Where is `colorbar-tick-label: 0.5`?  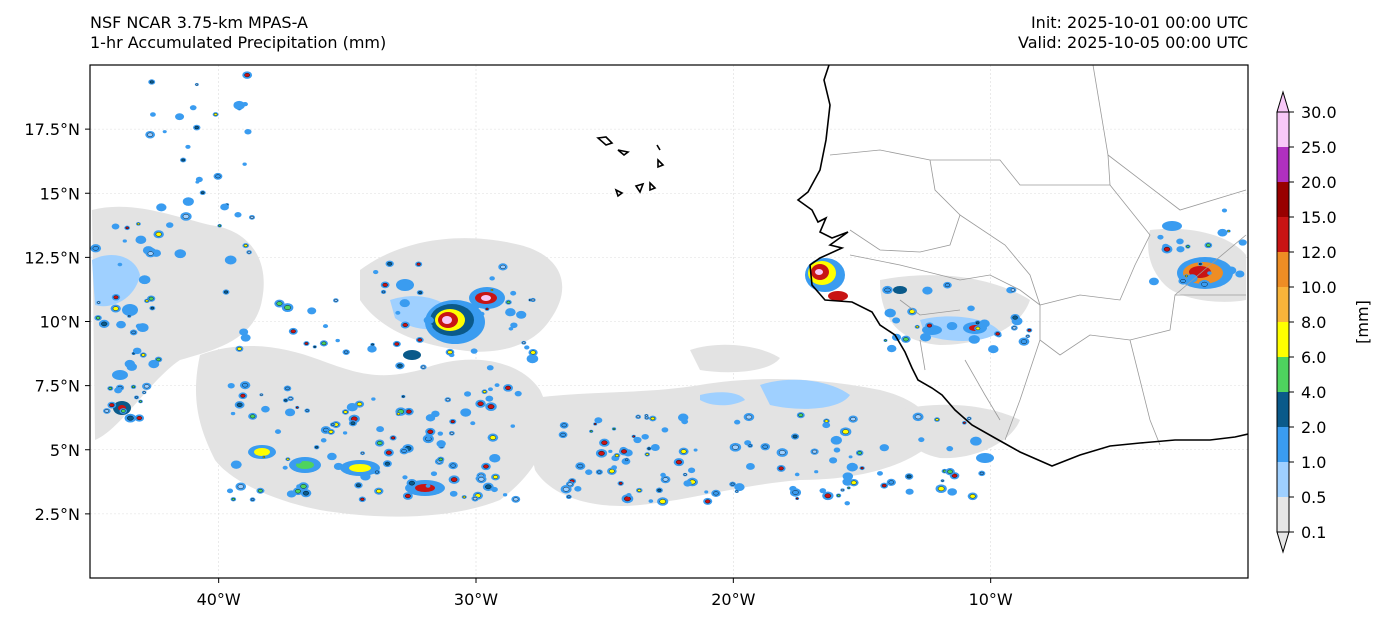 colorbar-tick-label: 0.5 is located at coordinates (1313, 497).